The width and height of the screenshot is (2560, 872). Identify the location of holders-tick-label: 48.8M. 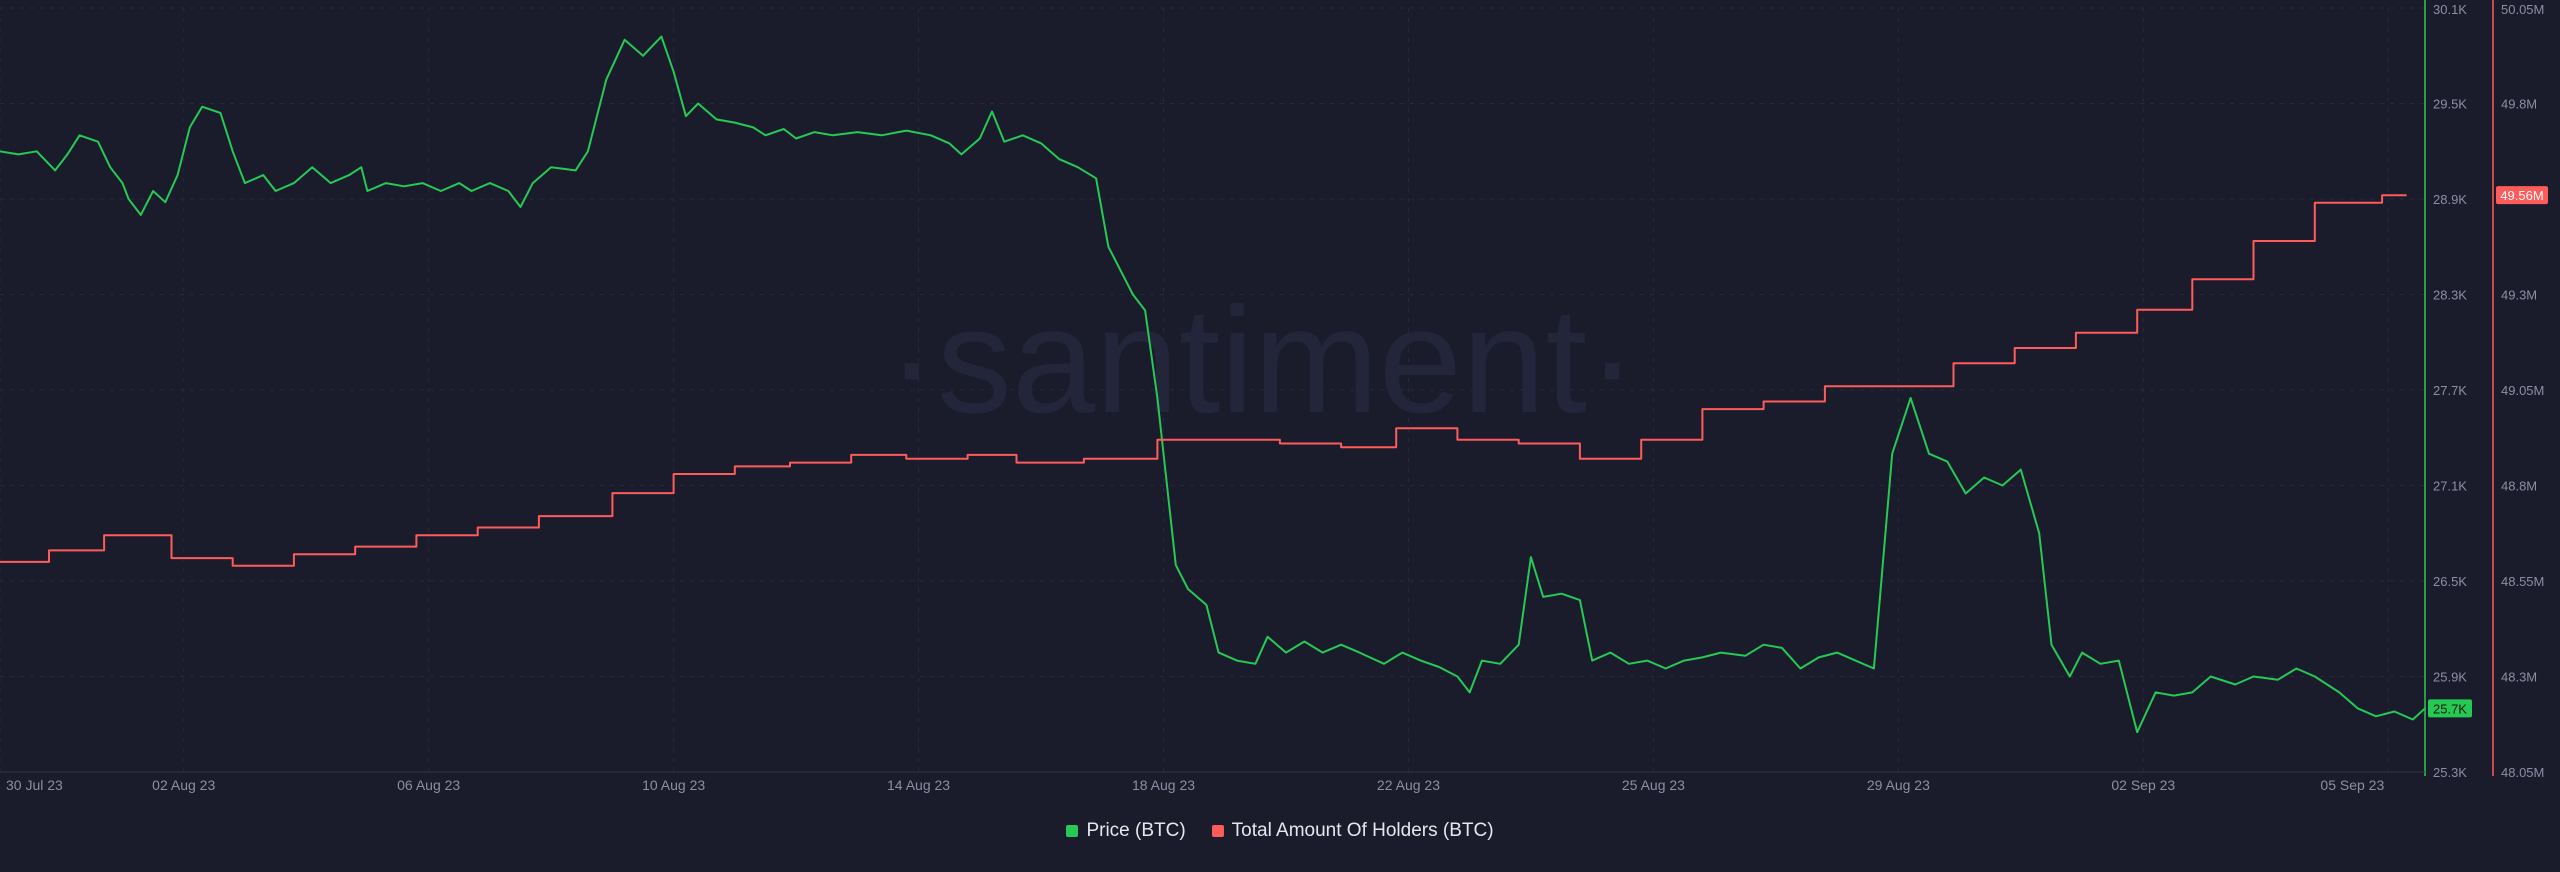
(2519, 486).